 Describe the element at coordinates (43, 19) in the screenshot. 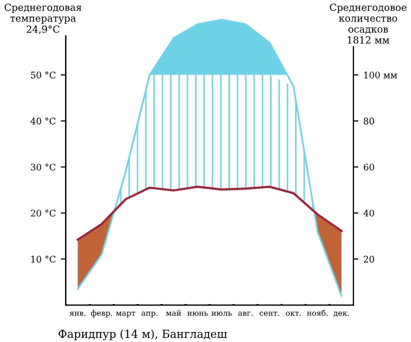

I see `y-axis-title: Среднегодовая температура 24,9°C` at that location.